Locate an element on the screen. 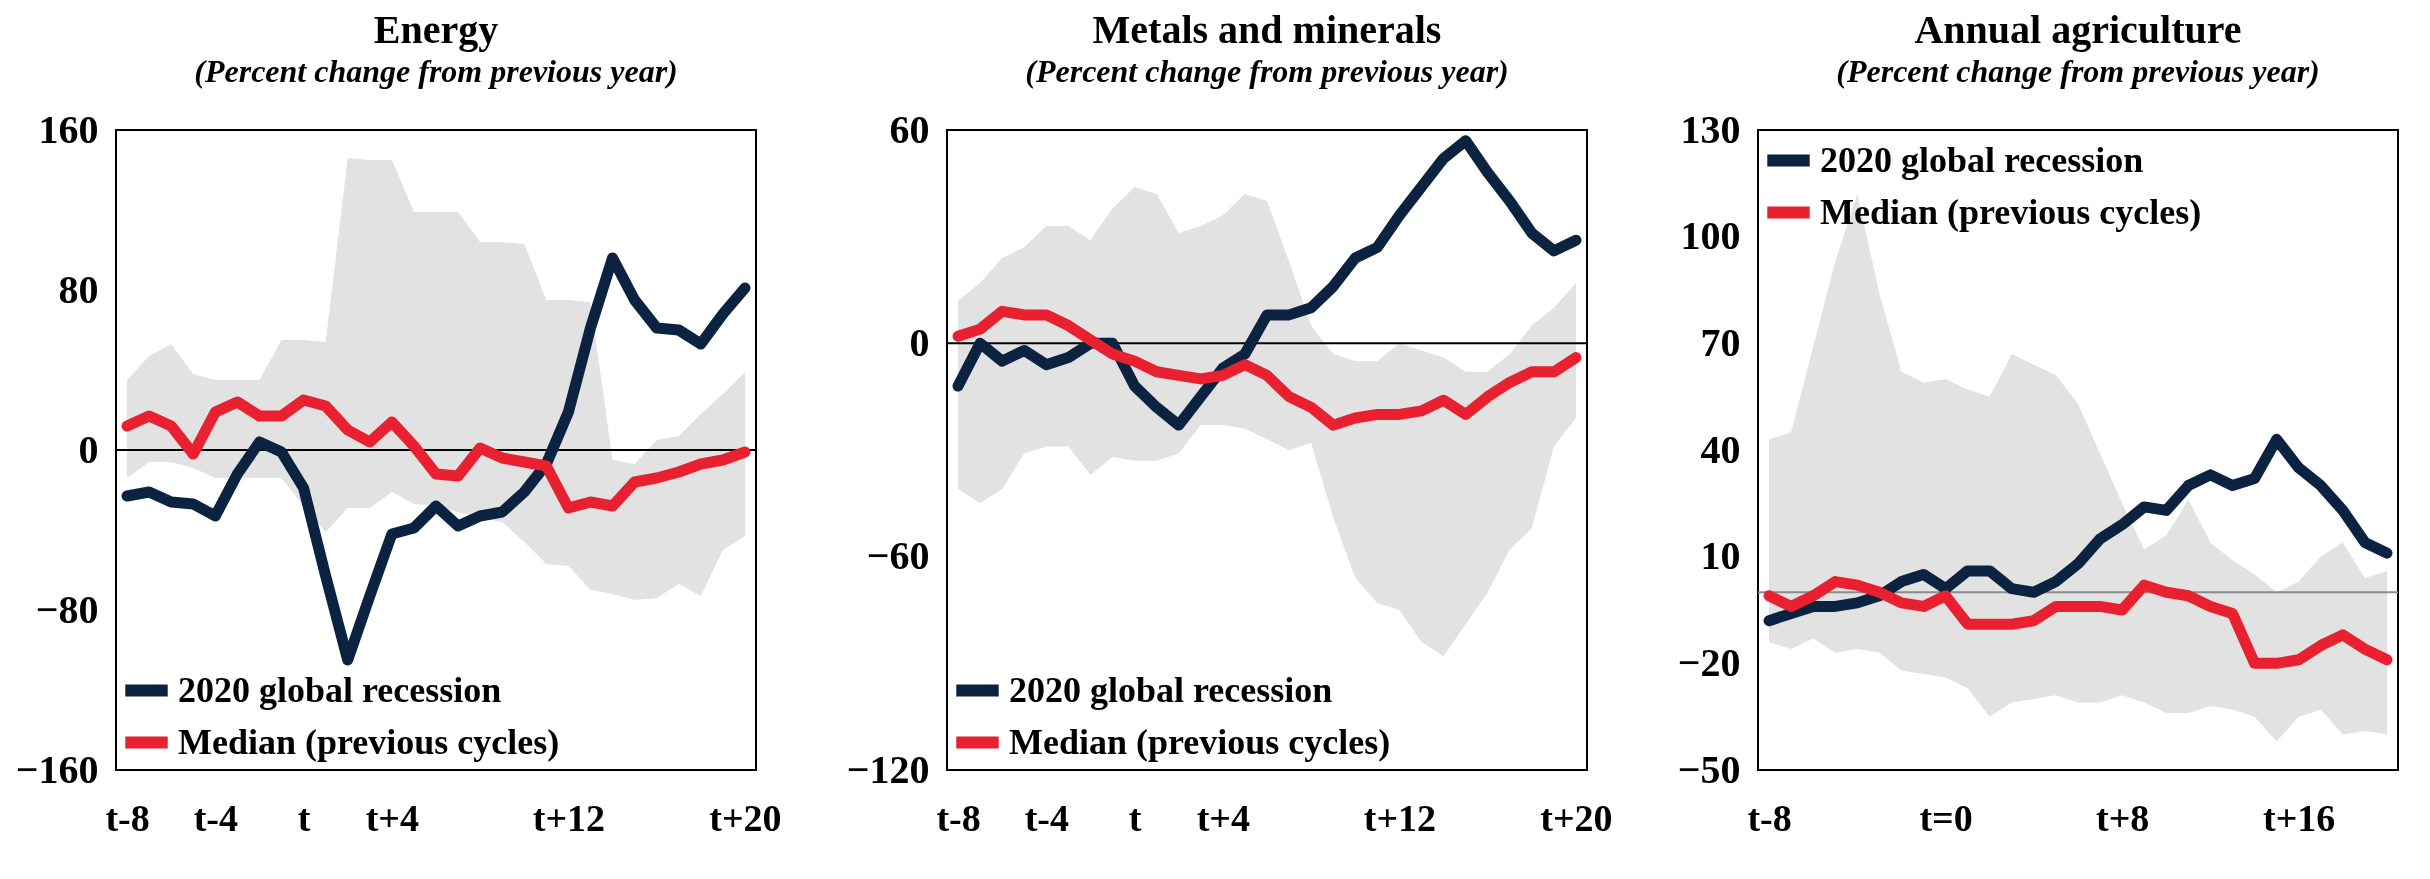 The image size is (2430, 879). y-tick-label: 60 is located at coordinates (909, 129).